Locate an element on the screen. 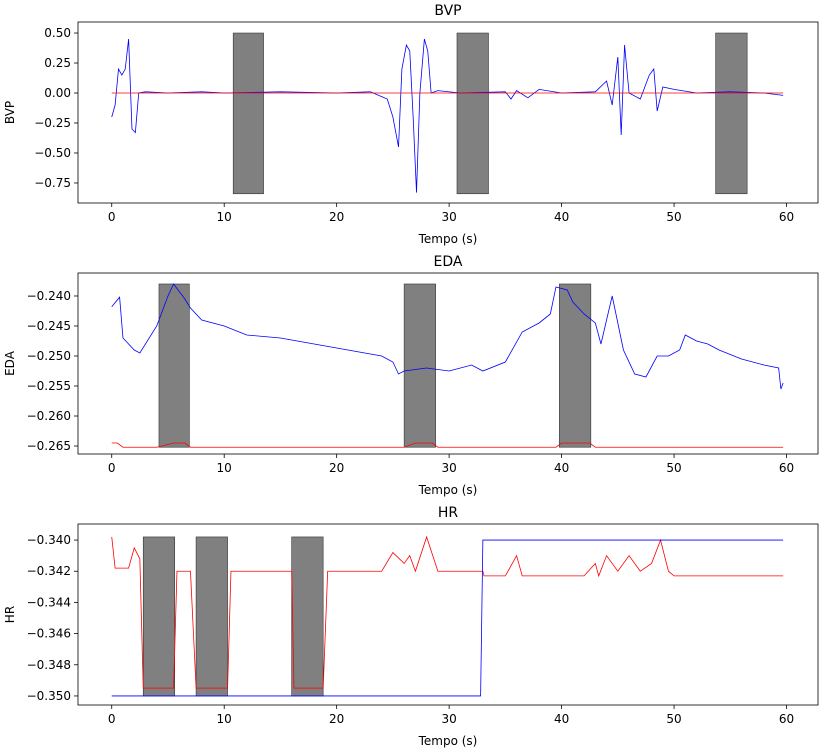 This screenshot has height=750, width=825. y-tick-label: 0.00 is located at coordinates (57, 93).